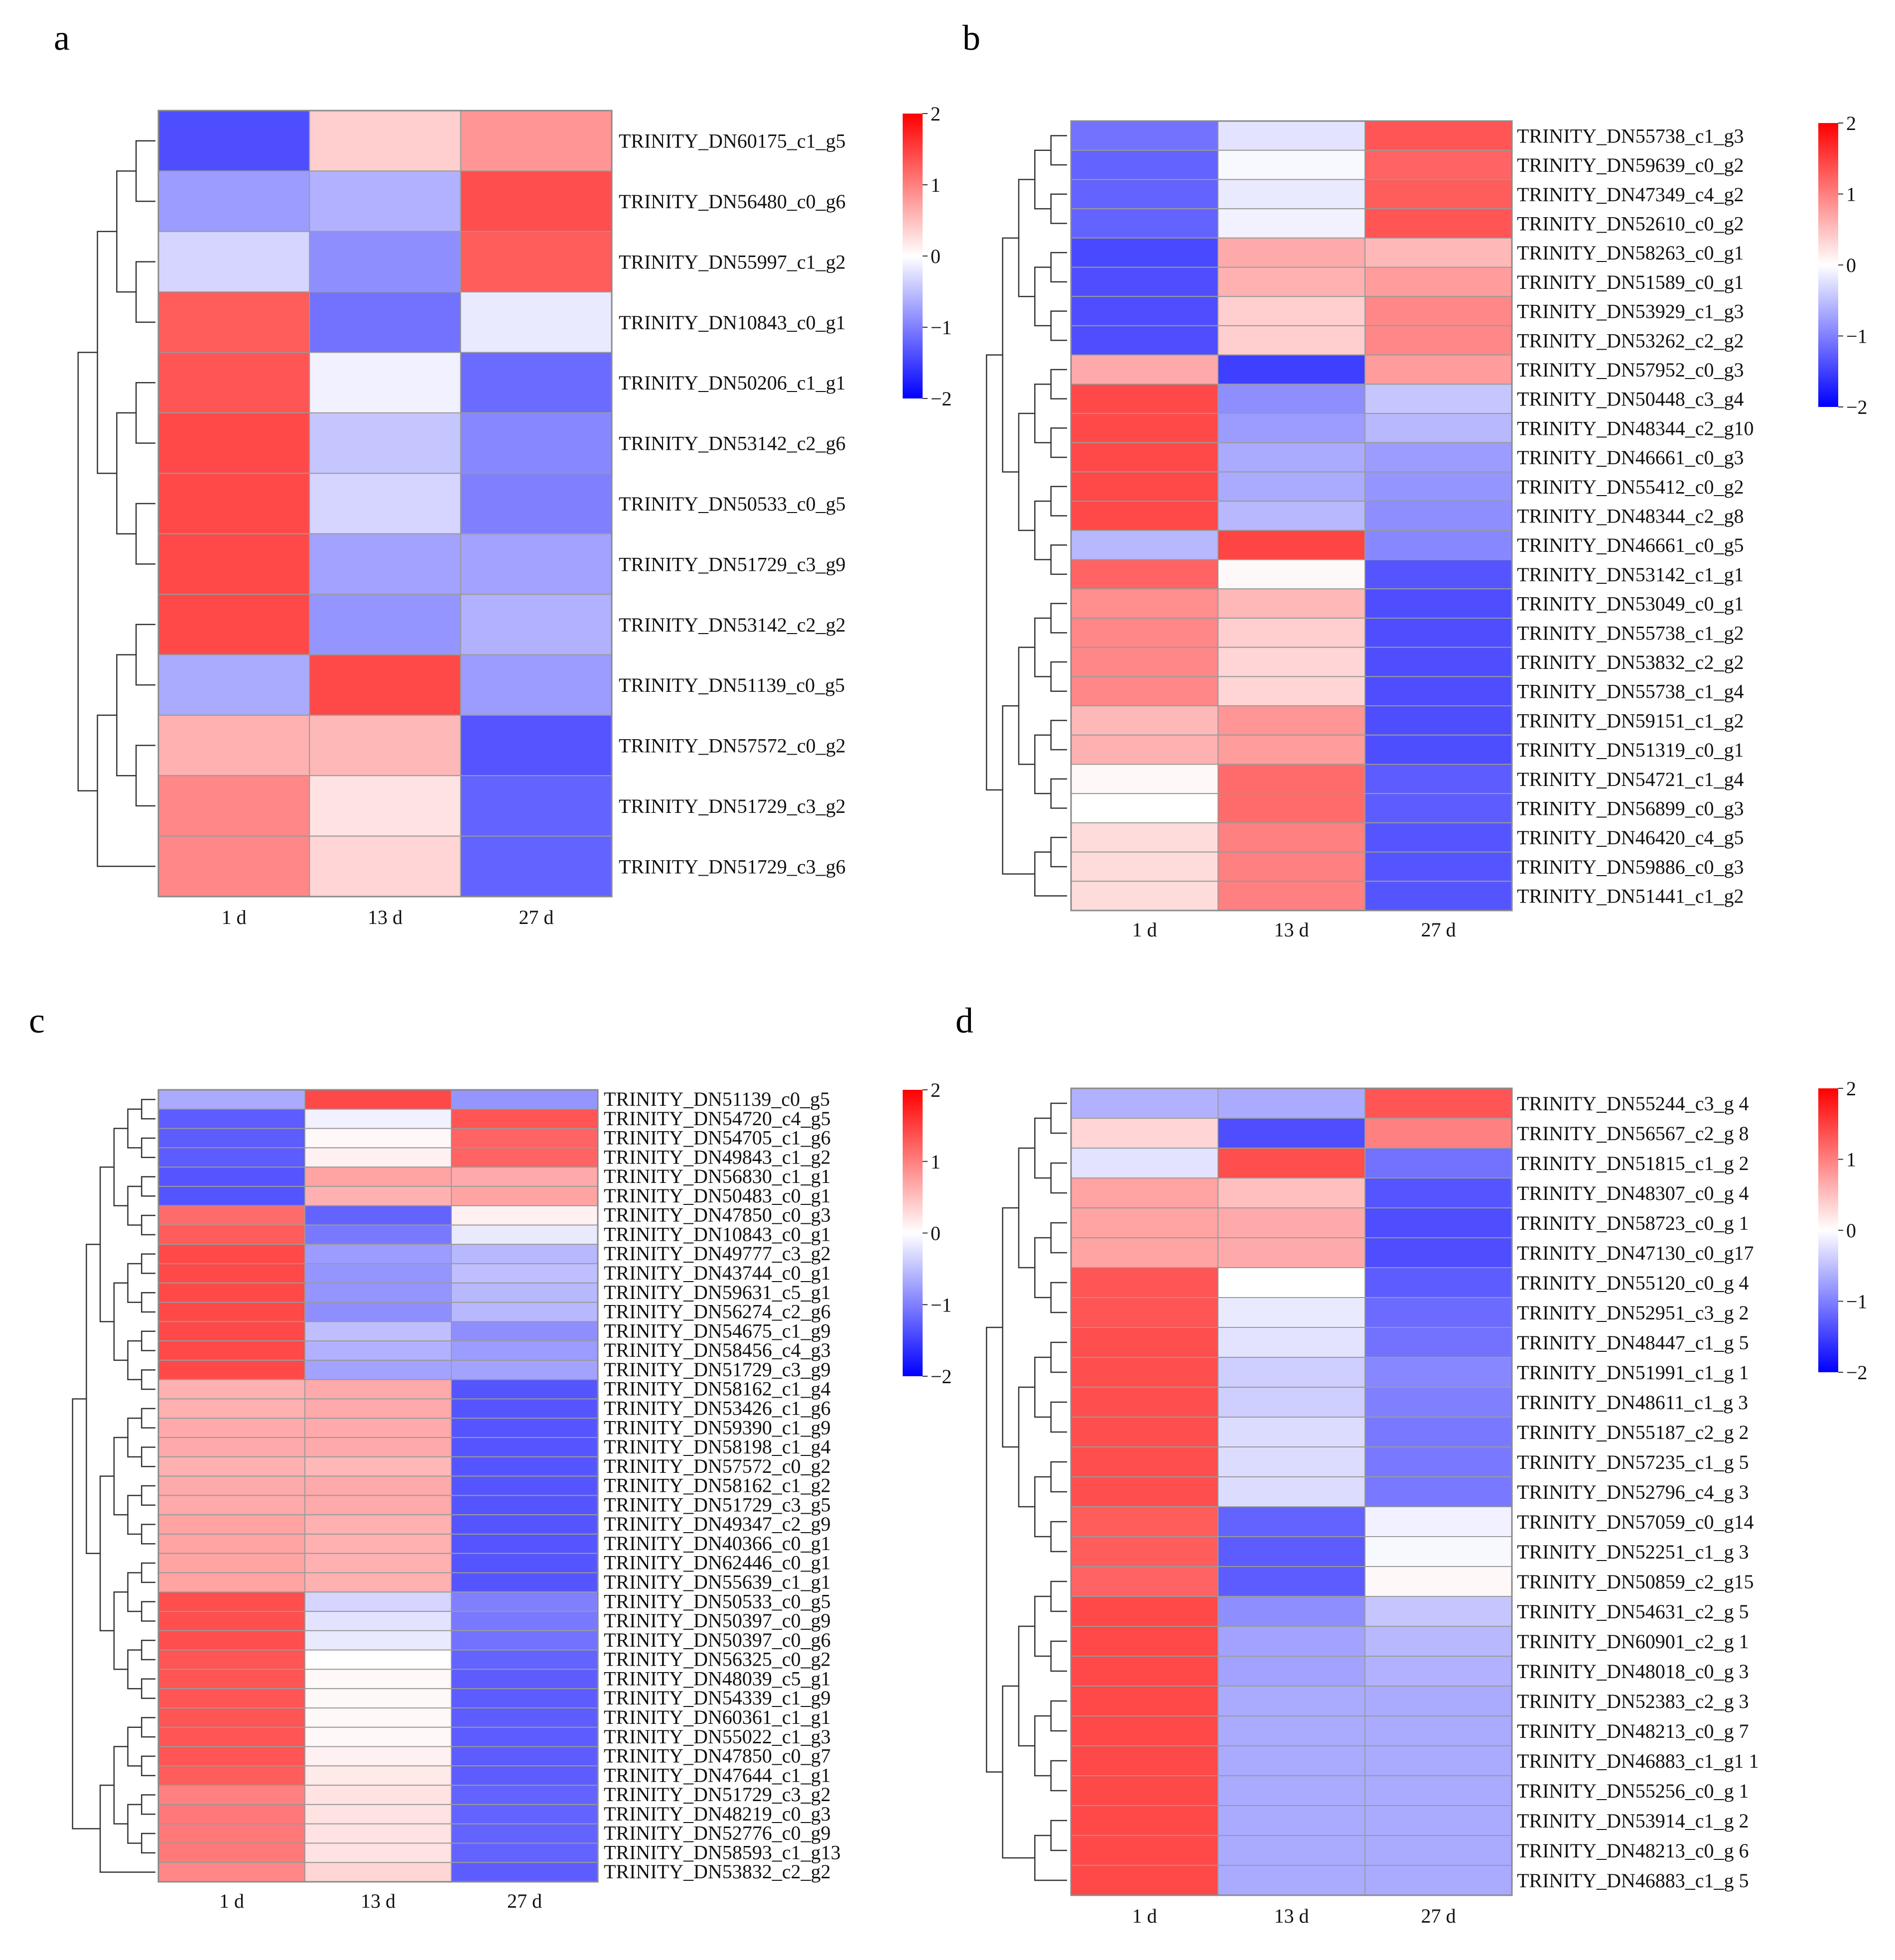 This screenshot has height=1960, width=1895. Describe the element at coordinates (717, 1698) in the screenshot. I see `row-label: TRINITY_DN54339_c1_g9` at that location.